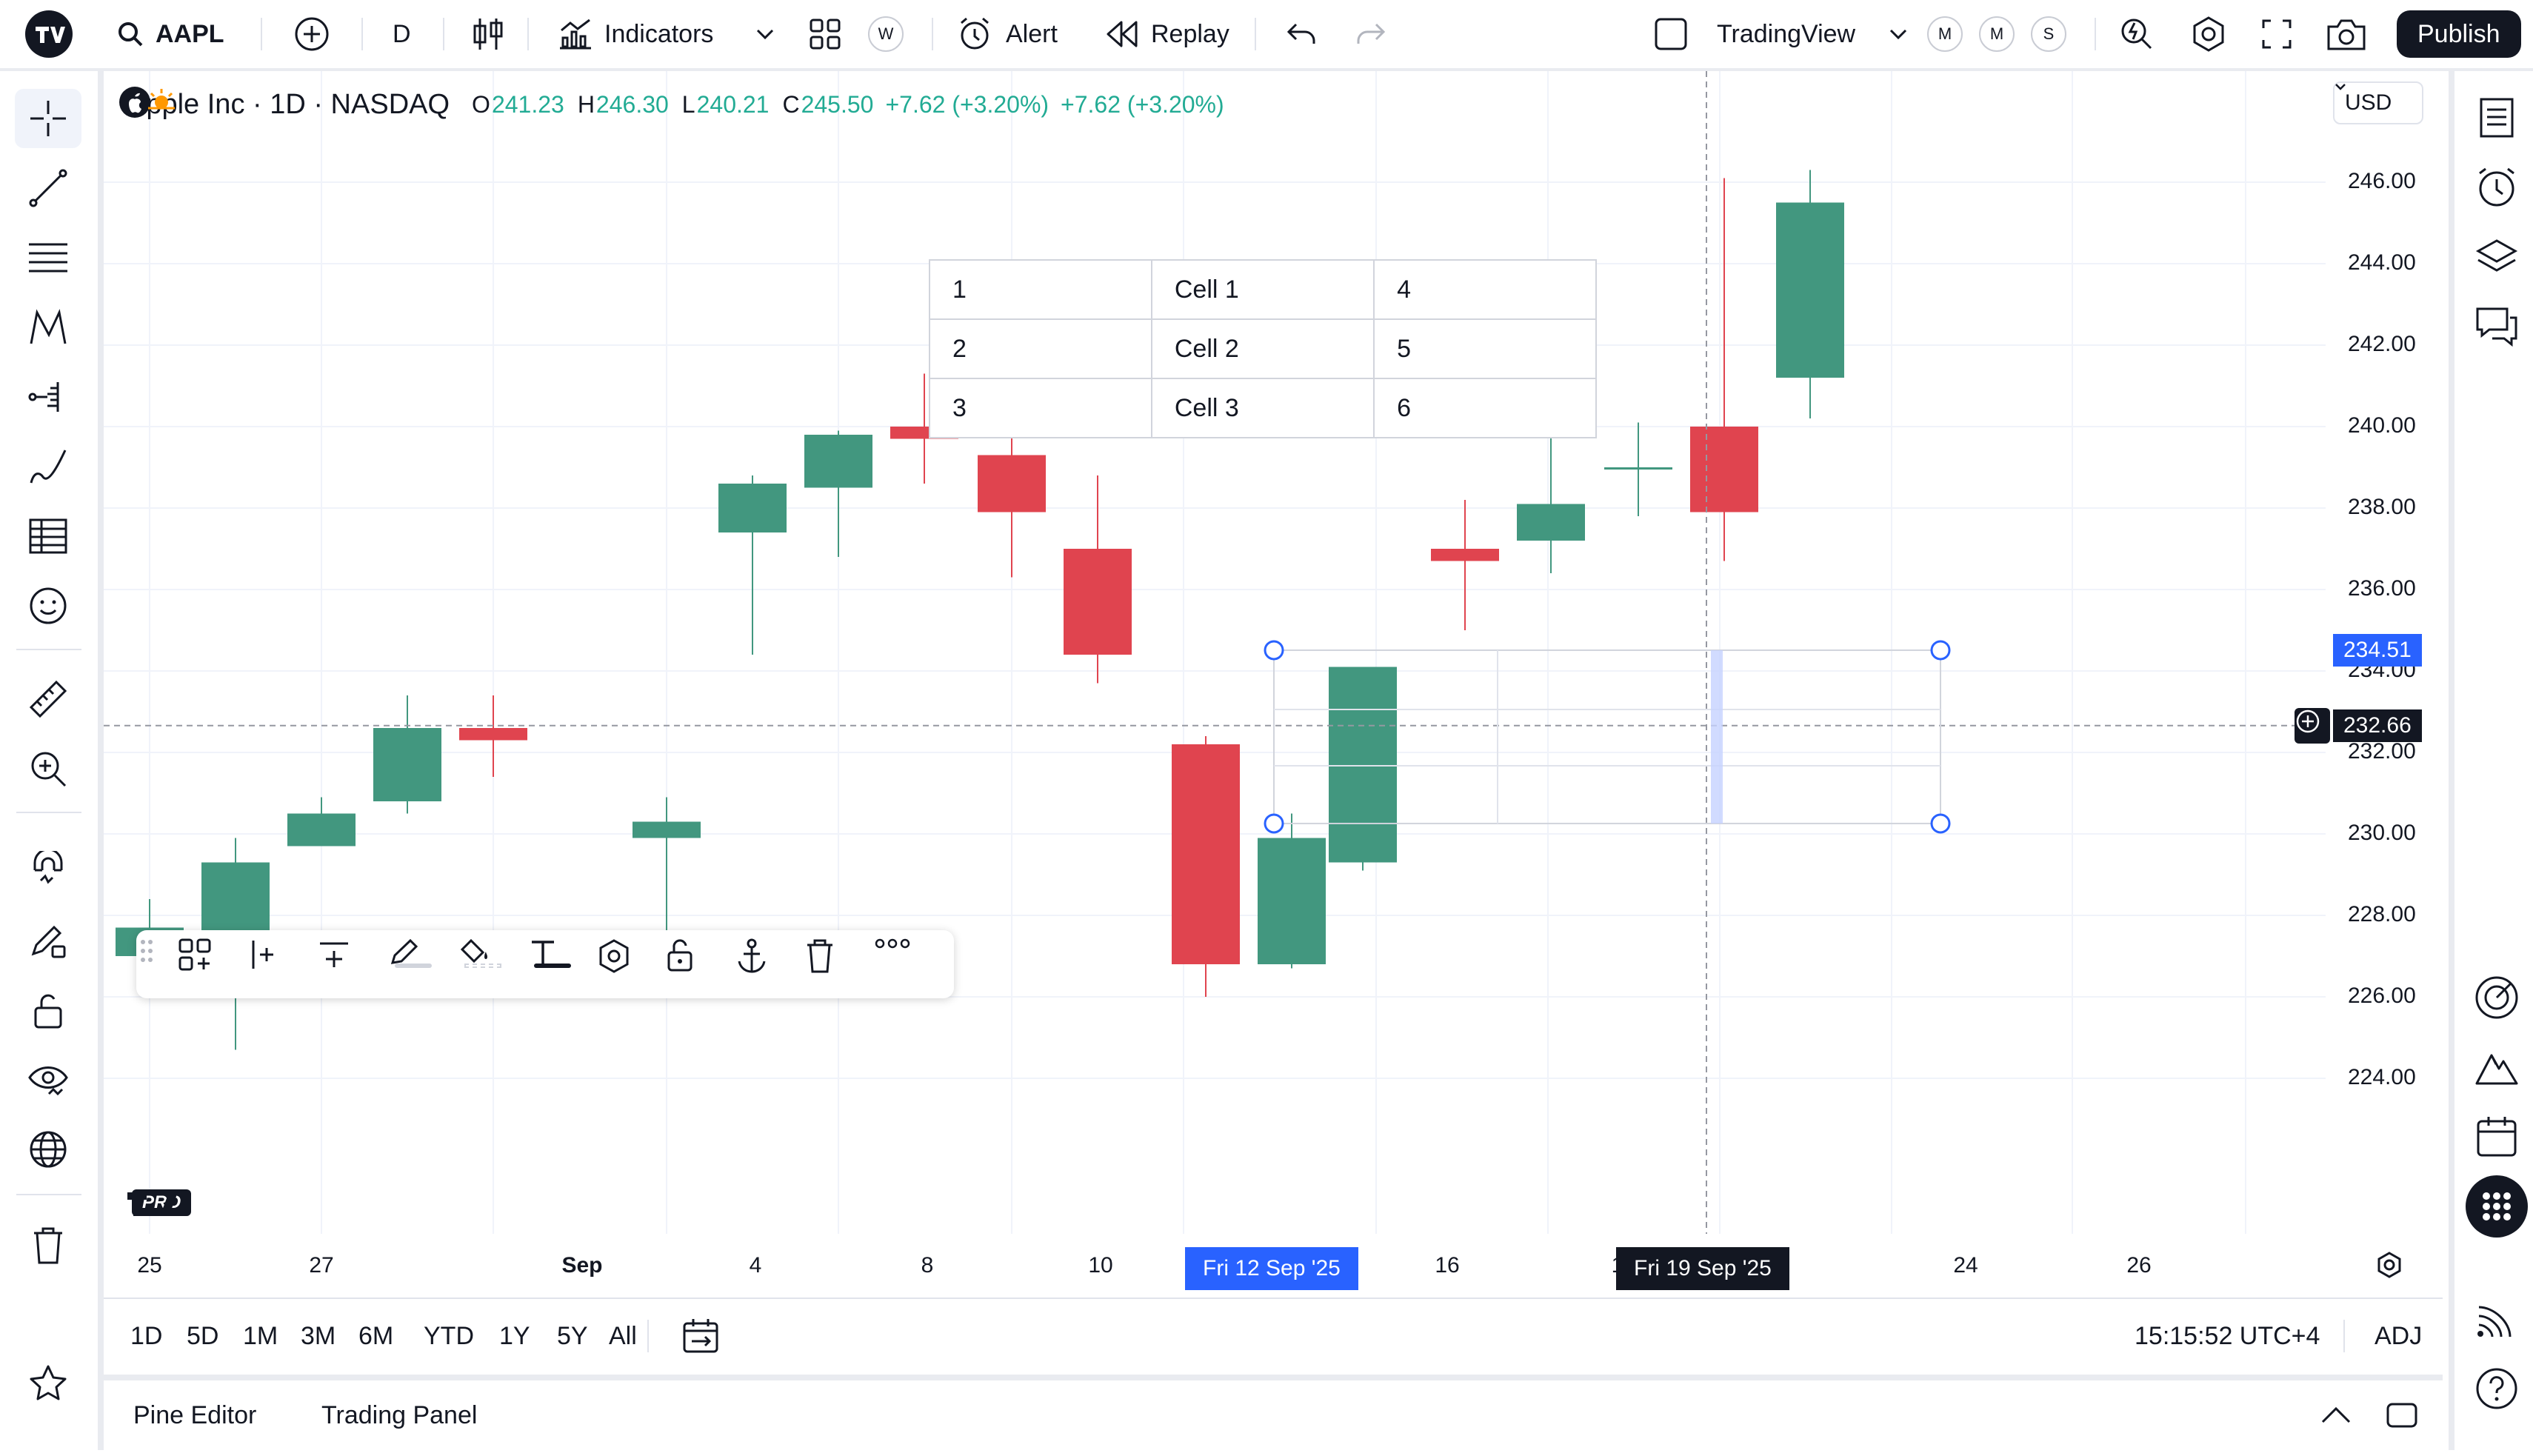  Describe the element at coordinates (2497, 1137) in the screenshot. I see `calendar-button` at that location.